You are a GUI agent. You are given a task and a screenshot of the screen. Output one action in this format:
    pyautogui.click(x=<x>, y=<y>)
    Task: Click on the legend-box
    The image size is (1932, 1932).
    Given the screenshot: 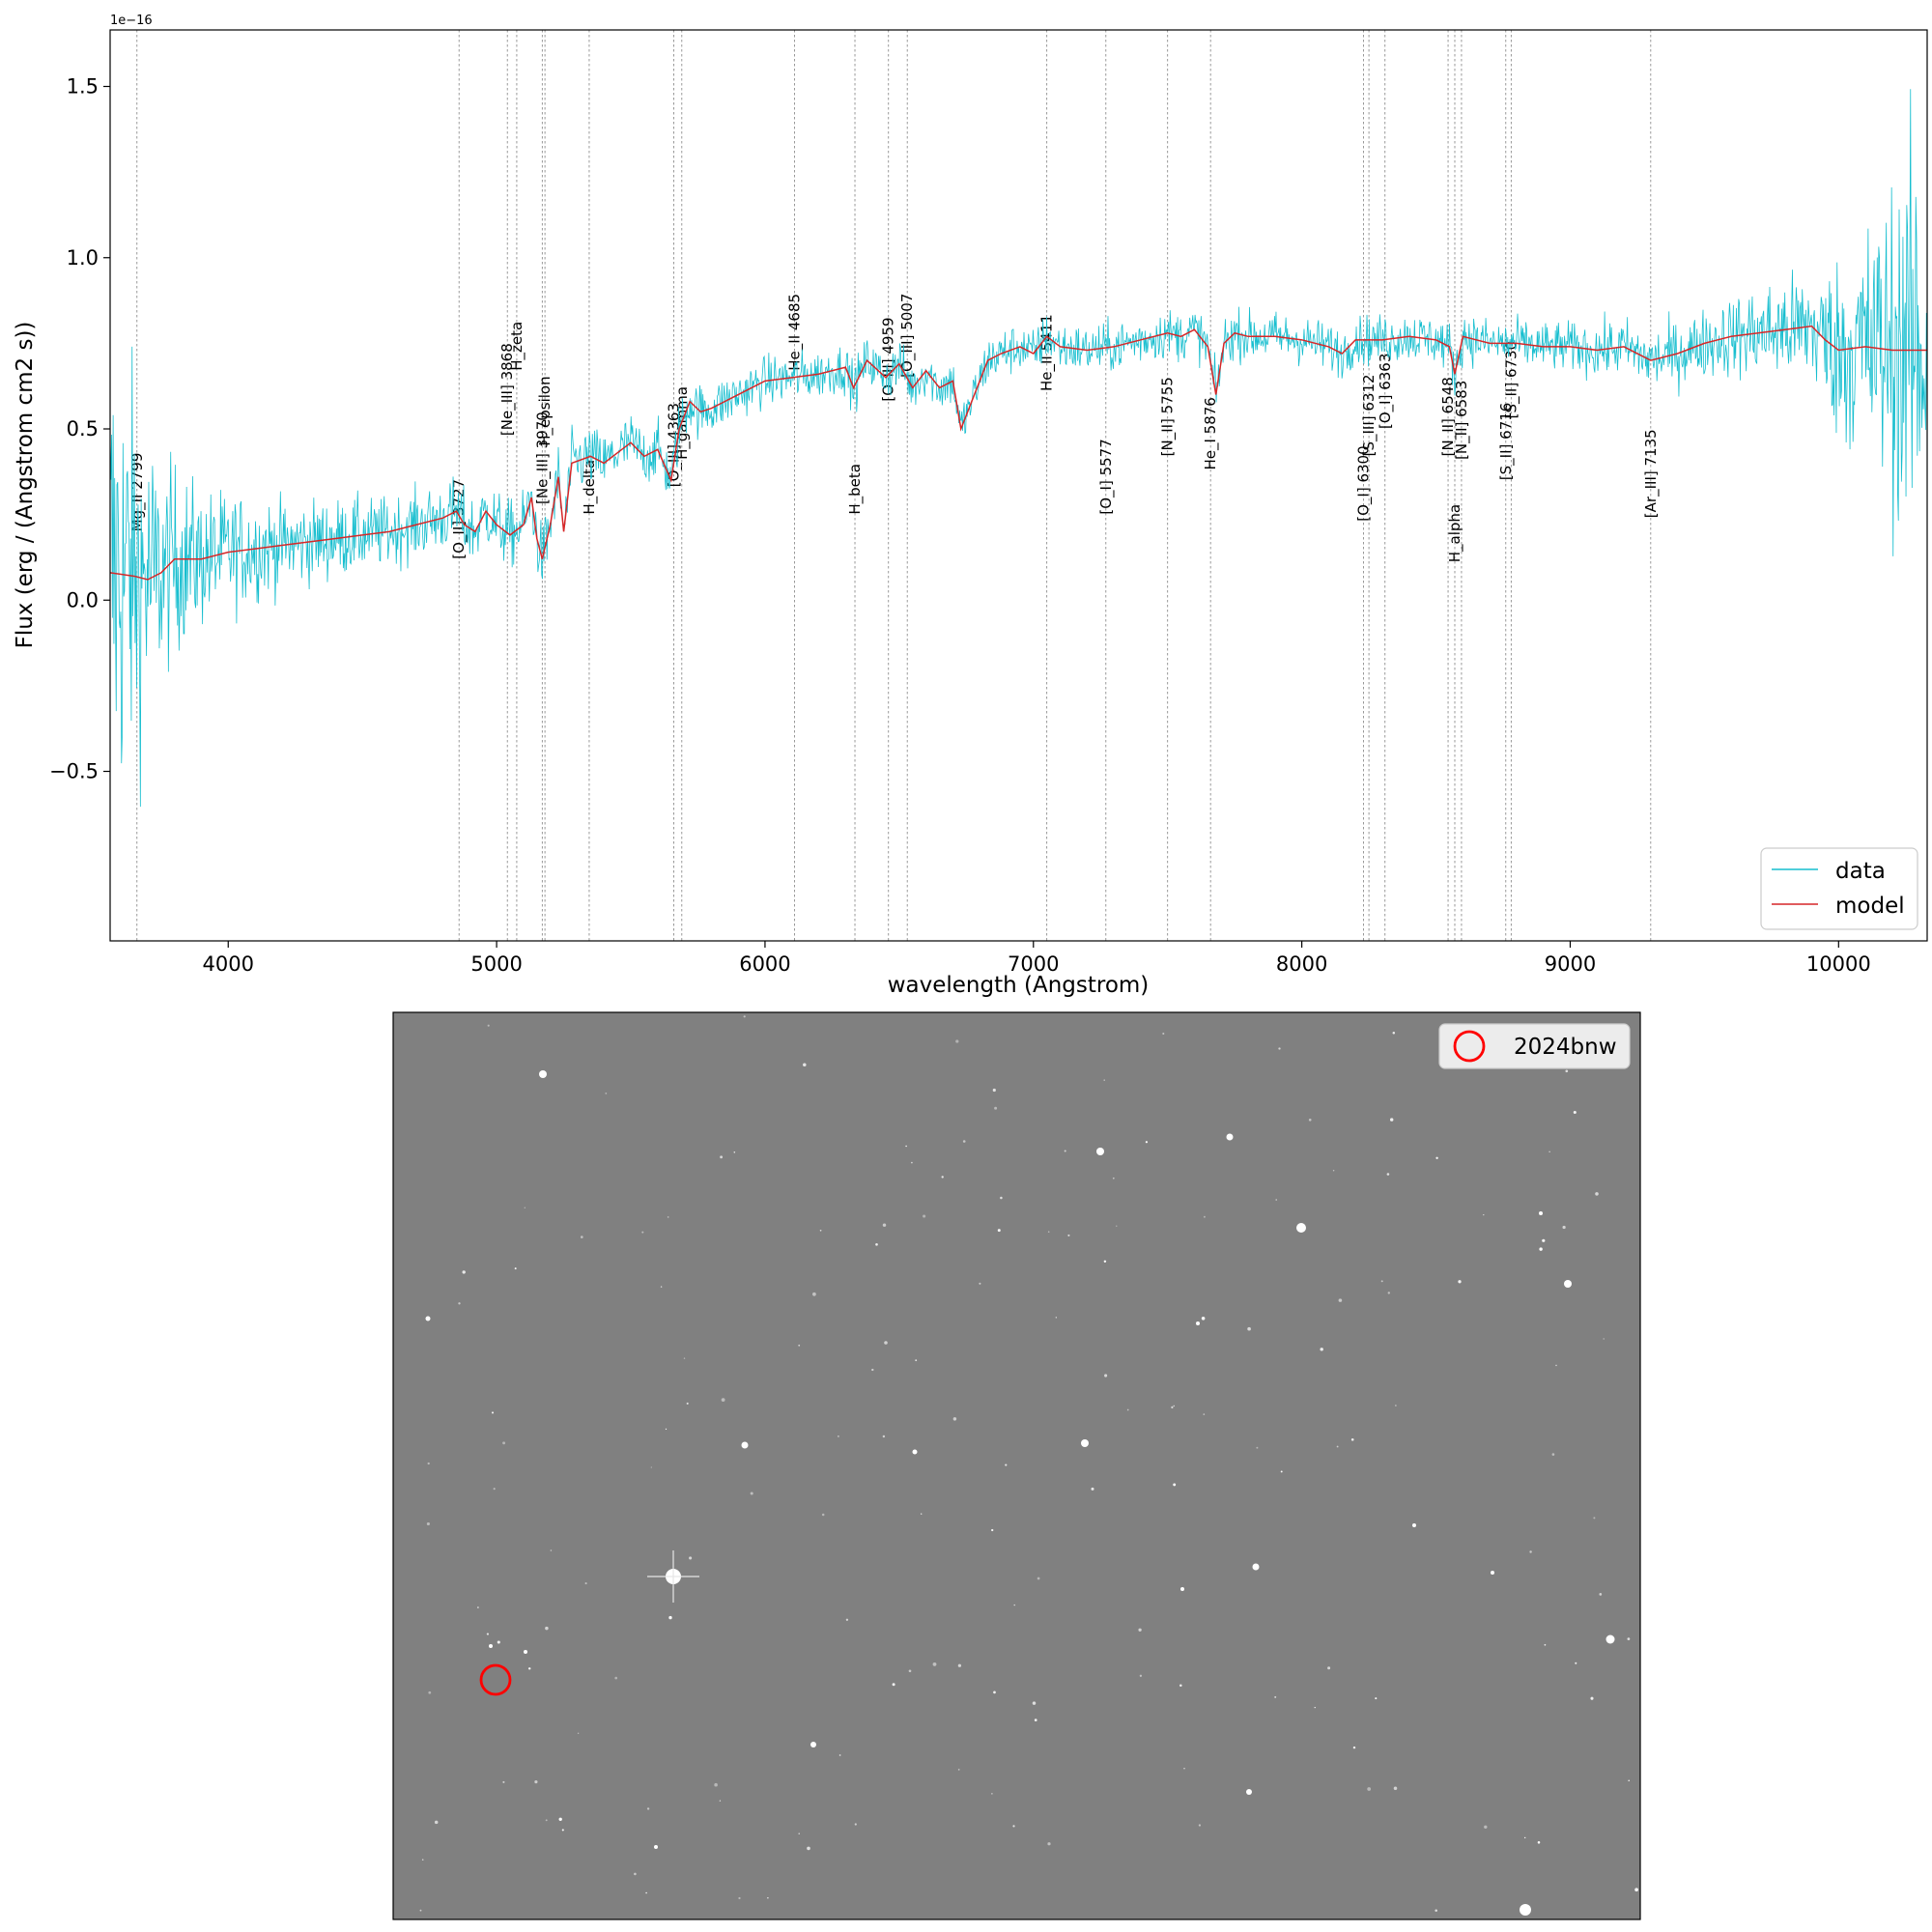 What is the action you would take?
    pyautogui.click(x=1839, y=888)
    